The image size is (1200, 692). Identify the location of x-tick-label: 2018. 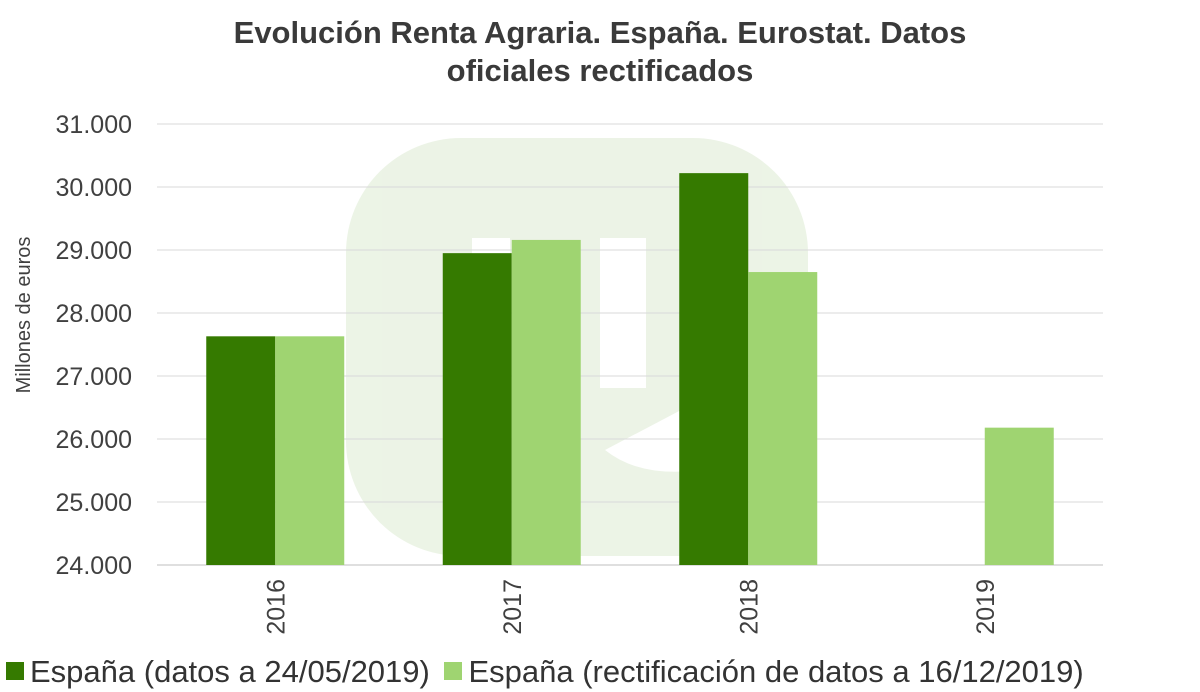
(749, 607).